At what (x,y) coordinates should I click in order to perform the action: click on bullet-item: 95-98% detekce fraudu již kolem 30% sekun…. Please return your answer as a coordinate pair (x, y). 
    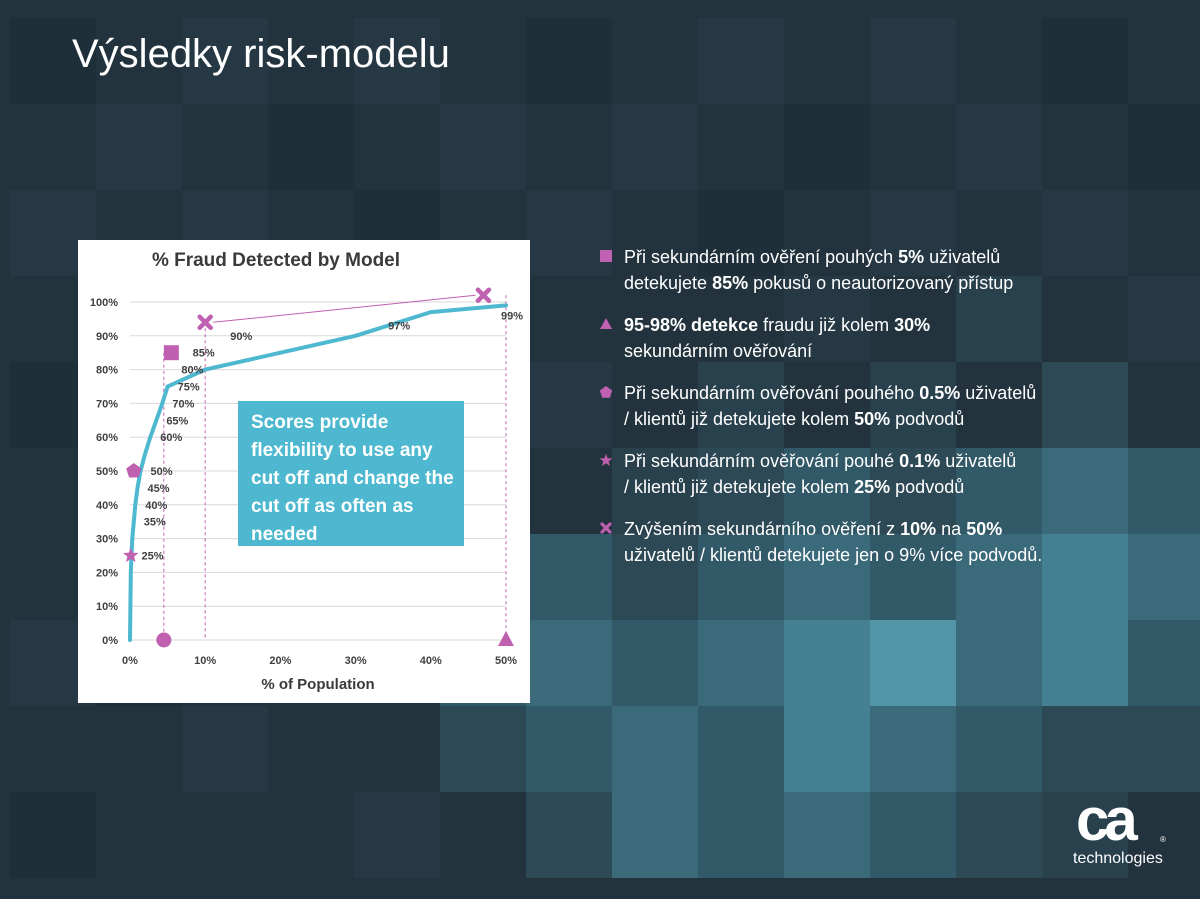
    Looking at the image, I should click on (764, 338).